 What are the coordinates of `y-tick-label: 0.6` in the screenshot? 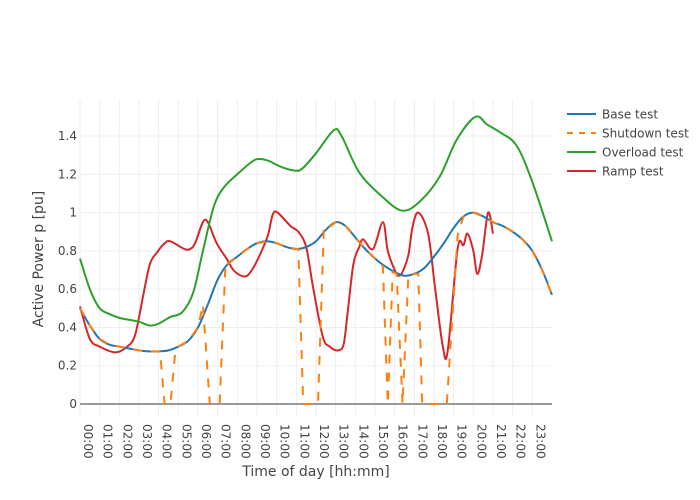 It's located at (67, 289).